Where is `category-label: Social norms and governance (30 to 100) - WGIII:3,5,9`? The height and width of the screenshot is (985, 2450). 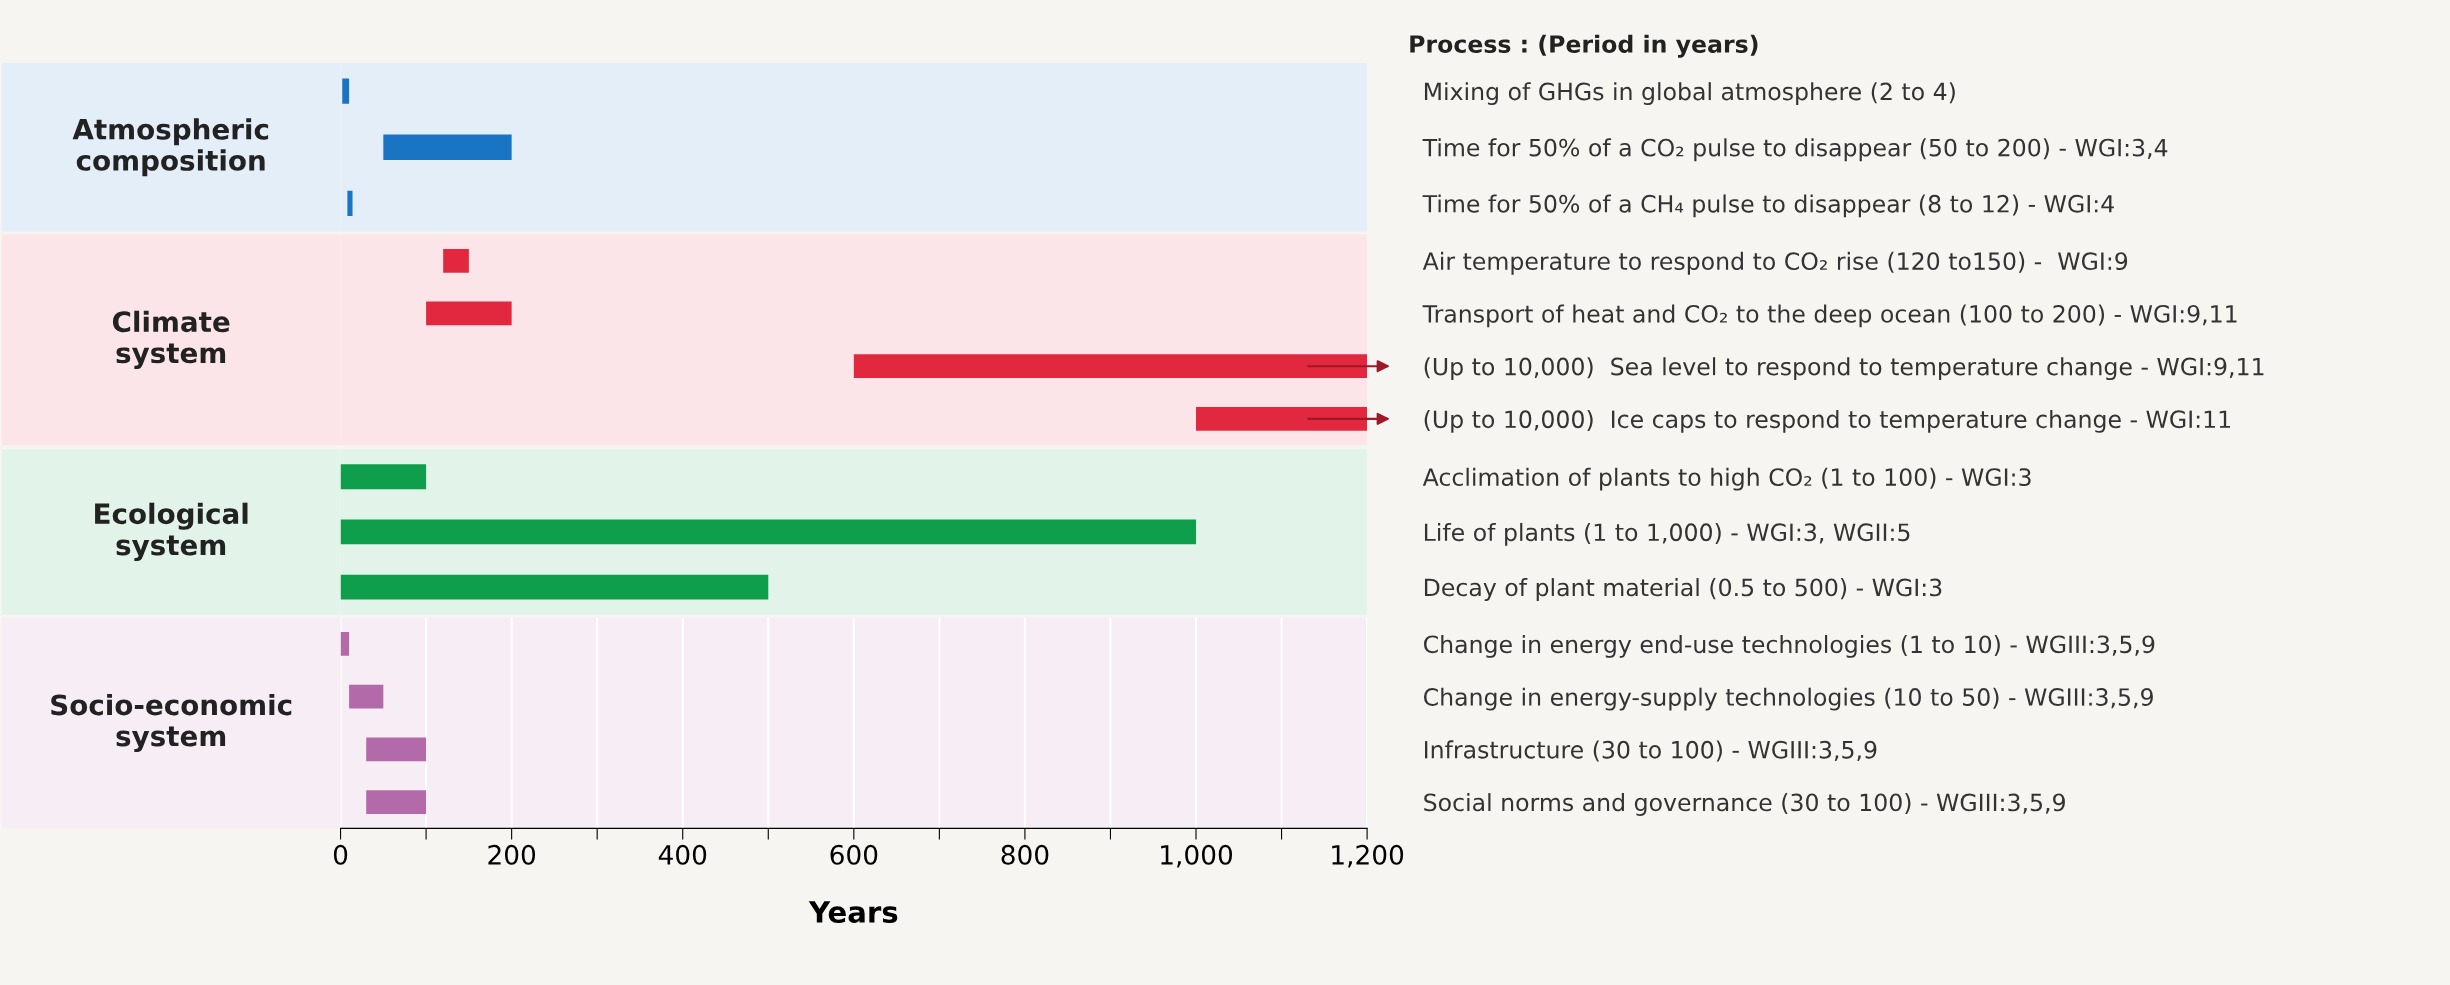 category-label: Social norms and governance (30 to 100) - WGIII:3,5,9 is located at coordinates (1744, 804).